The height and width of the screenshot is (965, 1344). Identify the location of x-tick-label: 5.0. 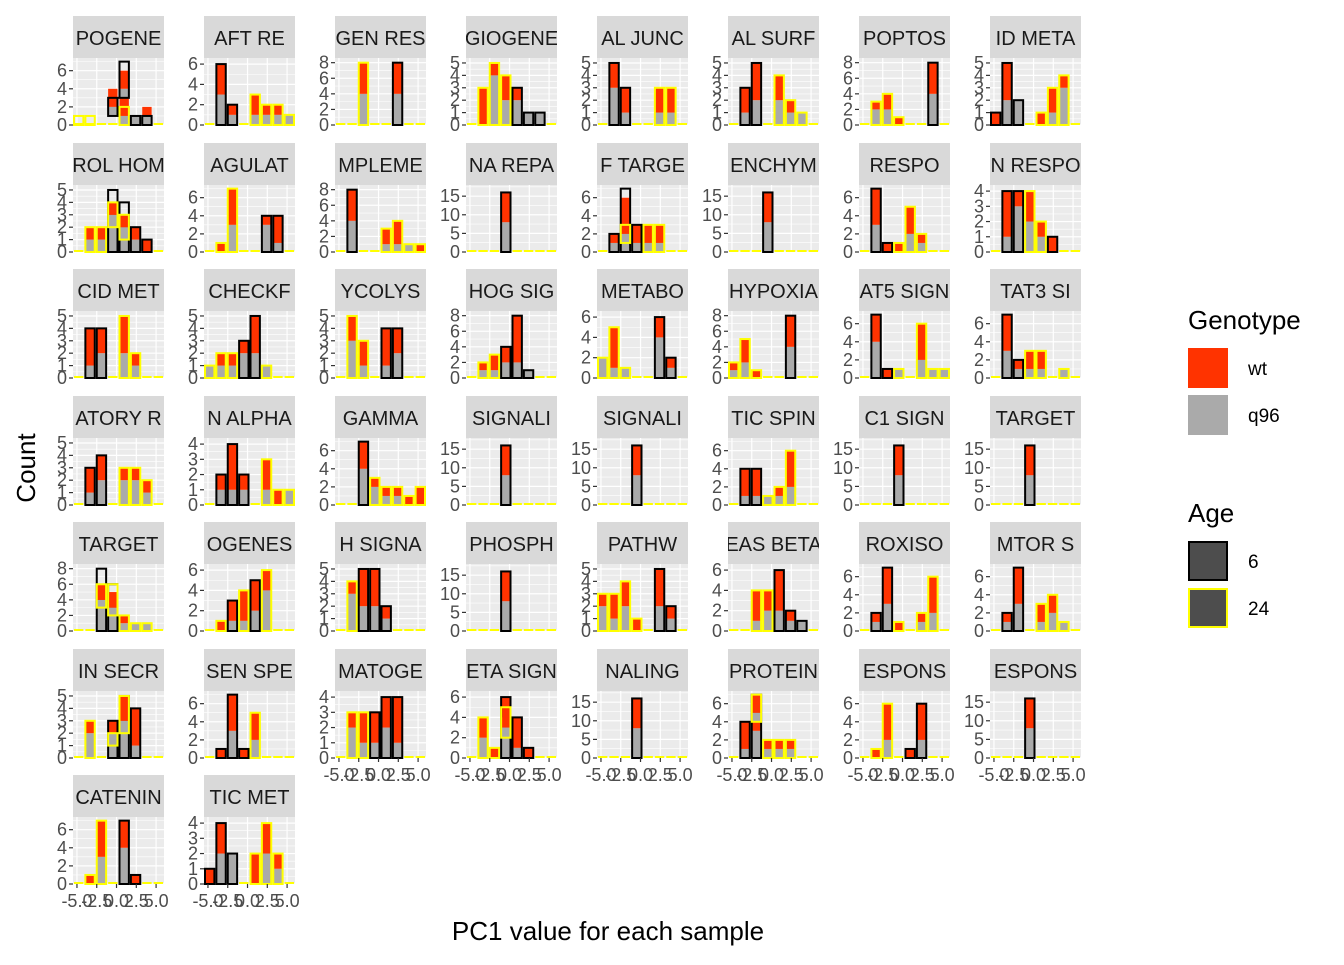
(811, 775).